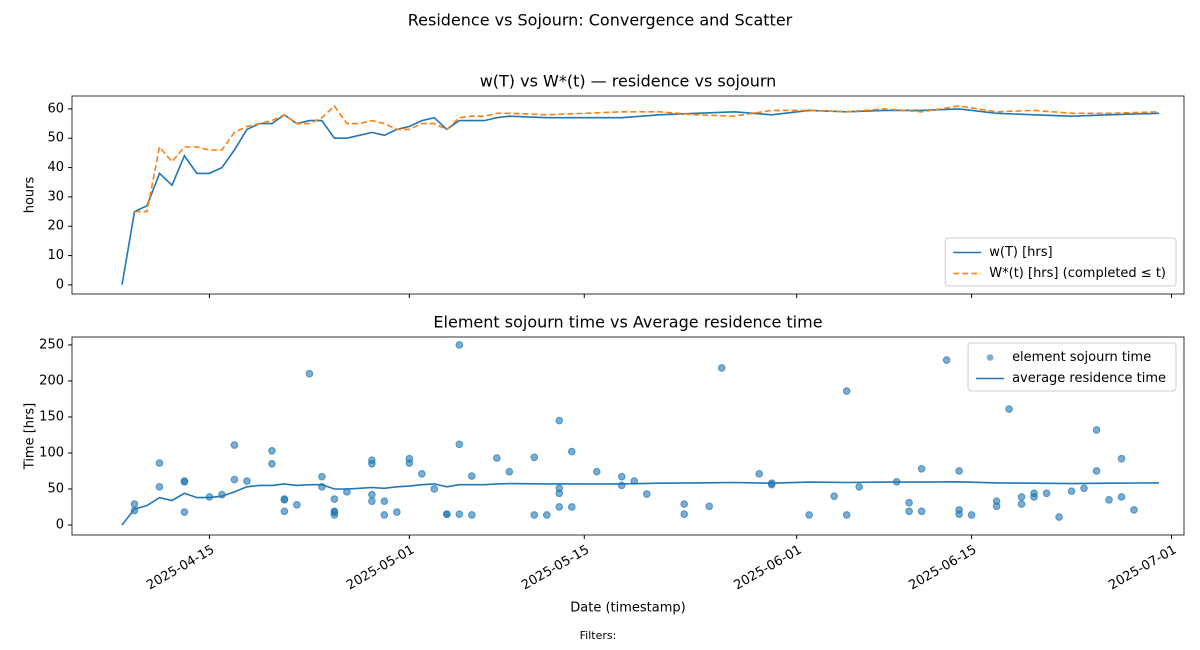 This screenshot has width=1200, height=650. I want to click on y-tick-label: 60, so click(55, 108).